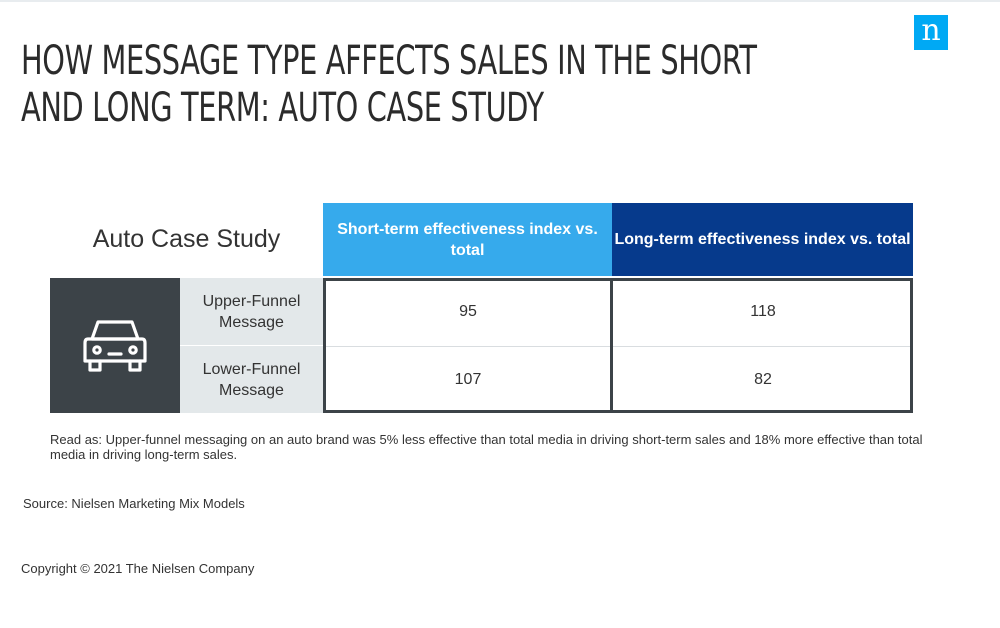 Image resolution: width=1000 pixels, height=628 pixels. Describe the element at coordinates (762, 239) in the screenshot. I see `column-header-long-term: Long-term effectiveness index vs. total` at that location.